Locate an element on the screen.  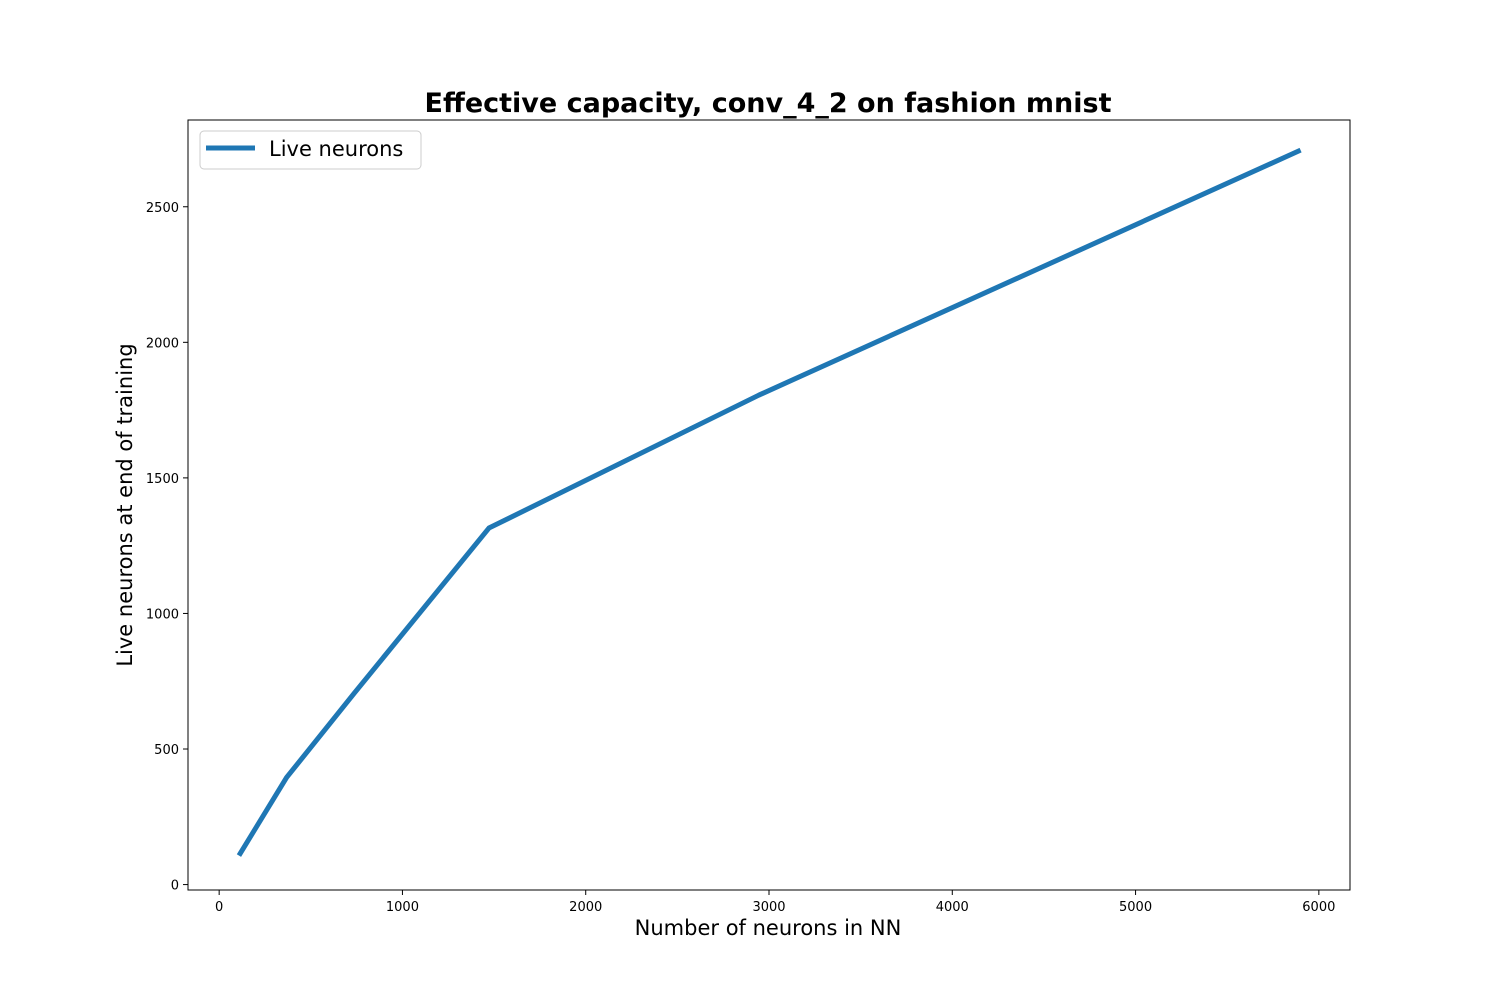
y-tick-label: 1500 is located at coordinates (162, 479).